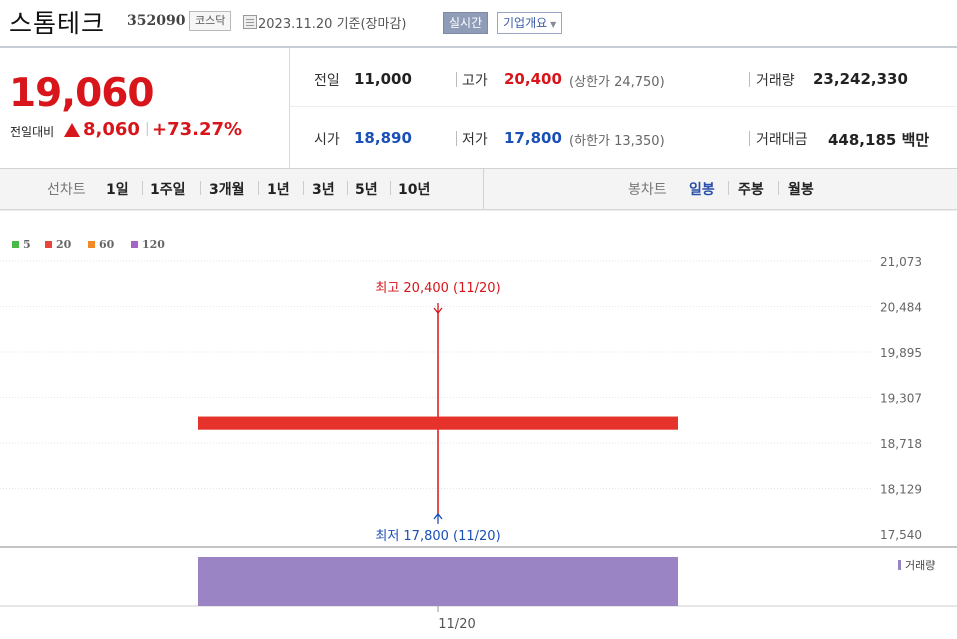 Image resolution: width=957 pixels, height=639 pixels. What do you see at coordinates (466, 23) in the screenshot?
I see `realtime-button: 실시간` at bounding box center [466, 23].